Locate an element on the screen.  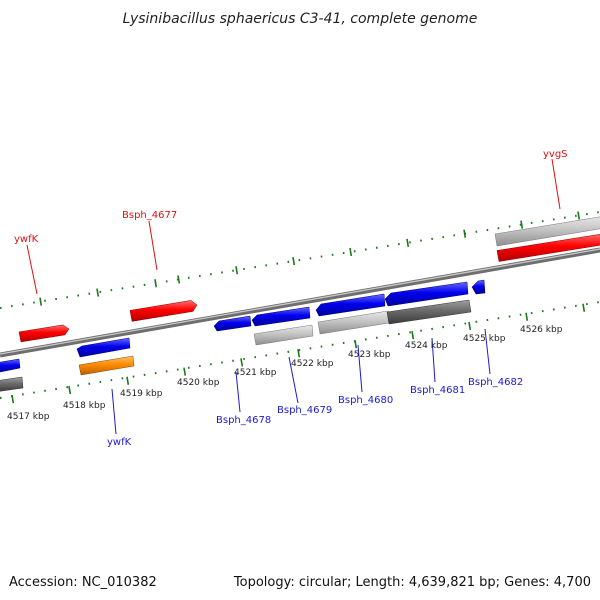
kbp-label-4519: 4519 kbp is located at coordinates (141, 394).